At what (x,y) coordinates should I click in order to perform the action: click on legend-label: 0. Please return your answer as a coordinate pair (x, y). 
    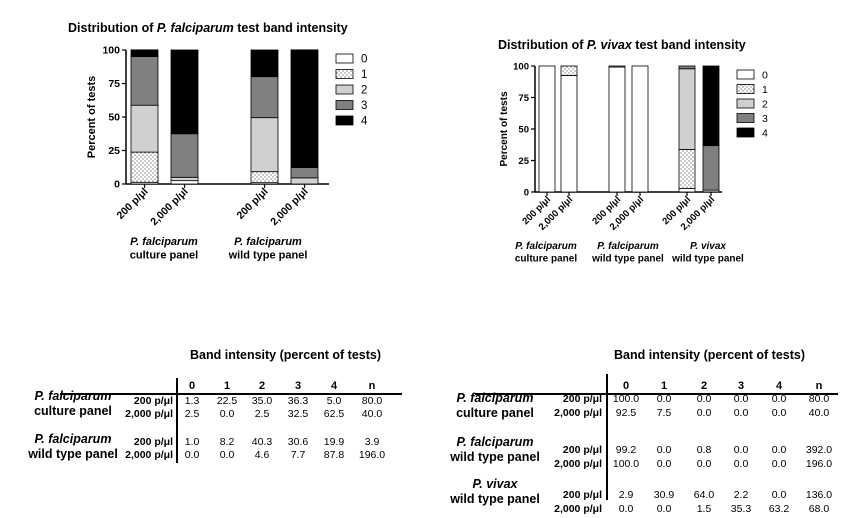
    Looking at the image, I should click on (765, 76).